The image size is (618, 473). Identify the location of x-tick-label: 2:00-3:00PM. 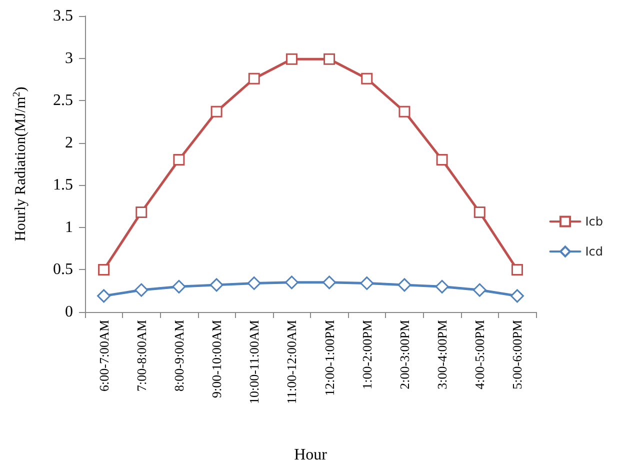
(404, 355).